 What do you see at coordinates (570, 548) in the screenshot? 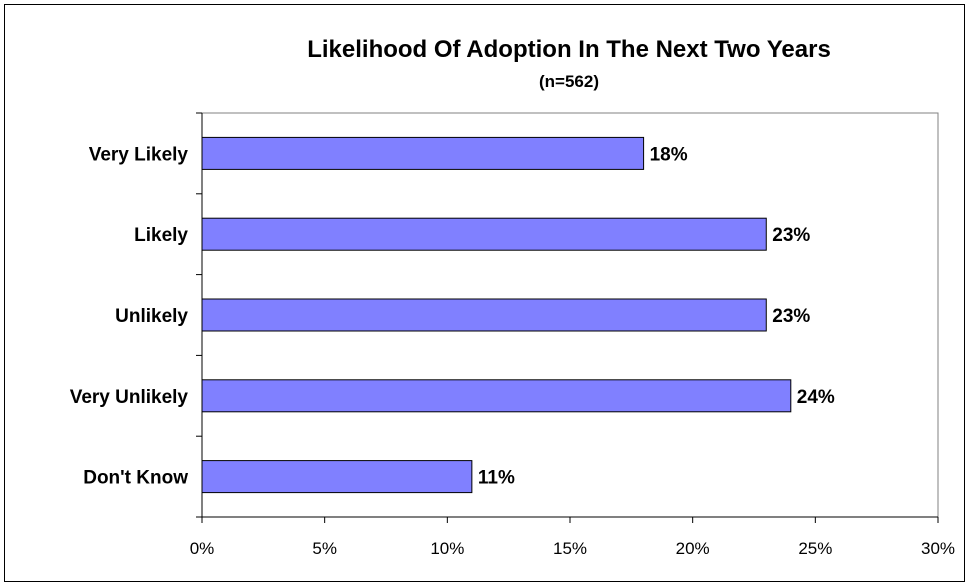
I see `x-tick-label: 15%` at bounding box center [570, 548].